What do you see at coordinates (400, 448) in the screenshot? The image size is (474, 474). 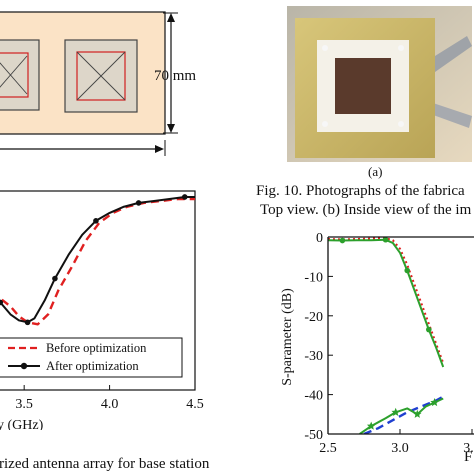 I see `x-tick-label: 3.0` at bounding box center [400, 448].